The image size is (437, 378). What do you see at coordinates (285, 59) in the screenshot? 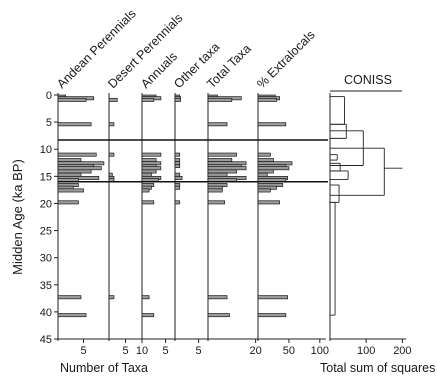
I see `panel-title: % Extralocals` at bounding box center [285, 59].